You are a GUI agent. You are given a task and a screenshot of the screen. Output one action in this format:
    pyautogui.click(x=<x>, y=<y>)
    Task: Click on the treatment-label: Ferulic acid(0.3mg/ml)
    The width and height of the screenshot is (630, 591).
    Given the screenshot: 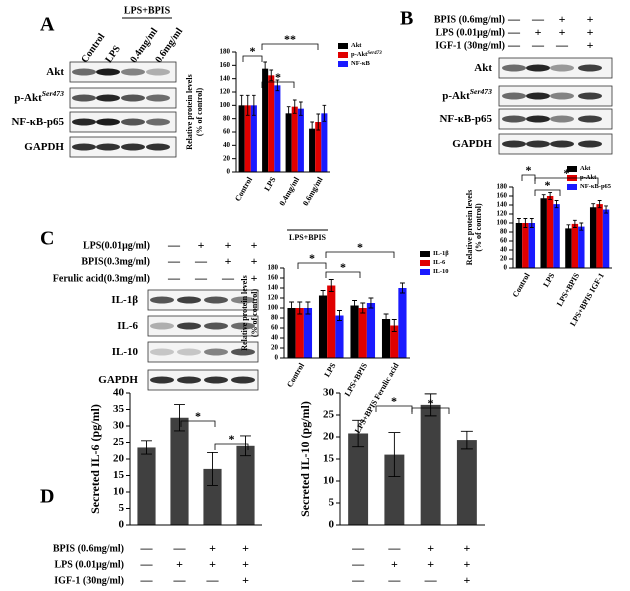 What is the action you would take?
    pyautogui.click(x=101, y=278)
    